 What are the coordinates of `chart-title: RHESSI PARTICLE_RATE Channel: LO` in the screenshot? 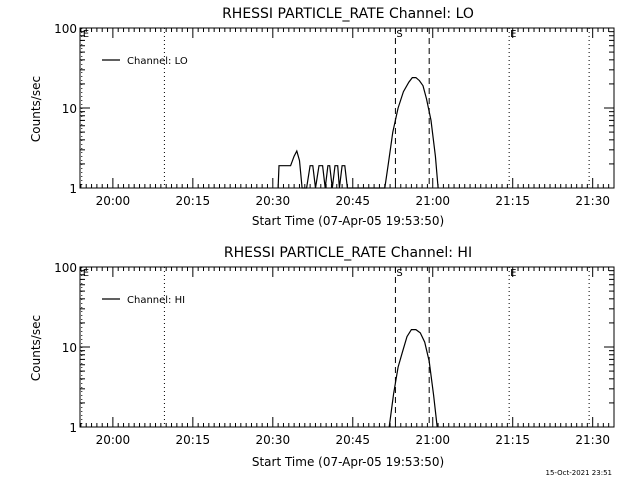 It's located at (348, 14).